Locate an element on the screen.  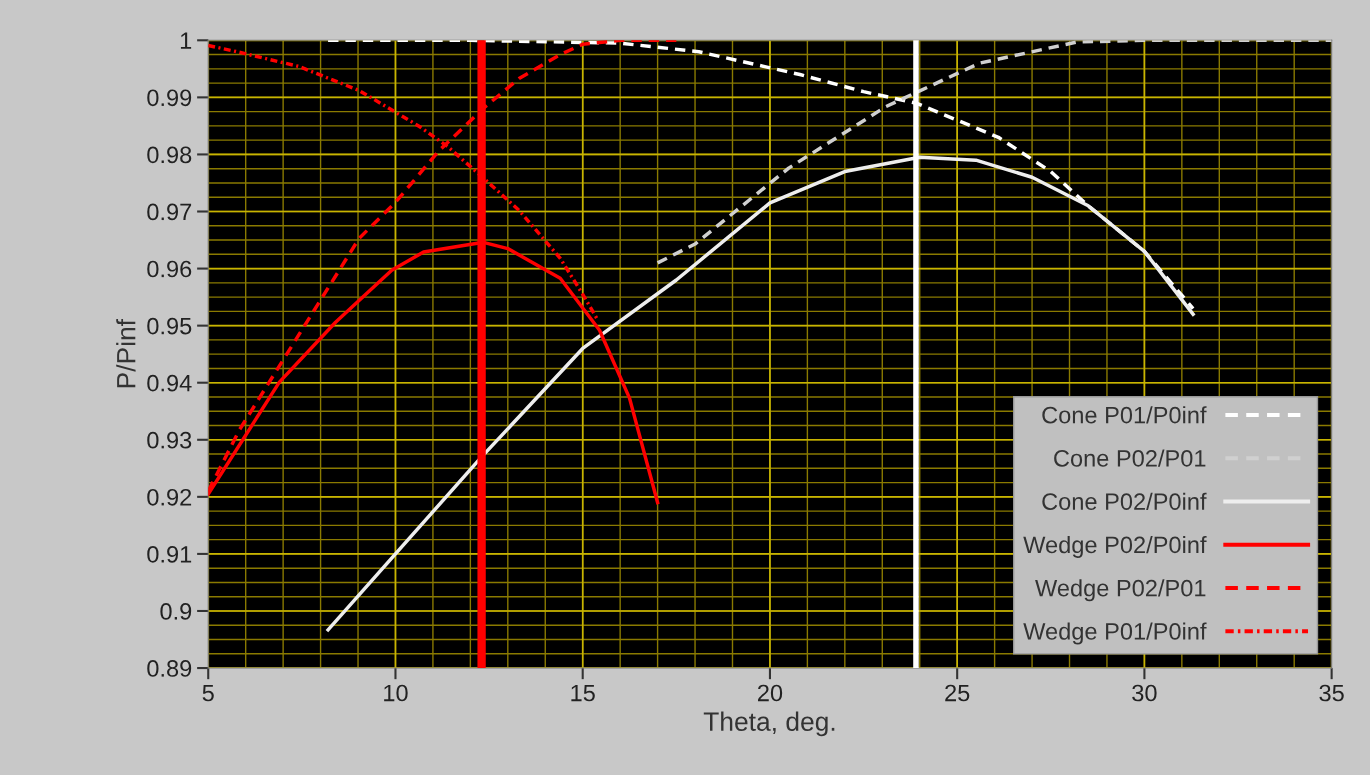
x-tick-label: 5 is located at coordinates (208, 693).